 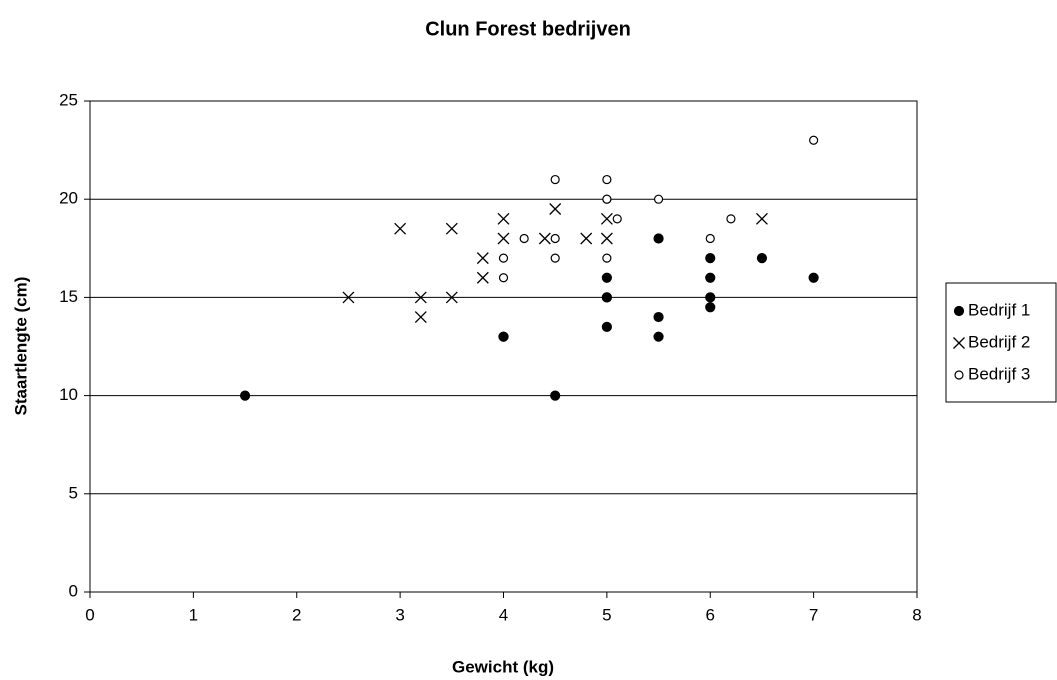 What do you see at coordinates (89, 614) in the screenshot?
I see `x-tick-label: 0` at bounding box center [89, 614].